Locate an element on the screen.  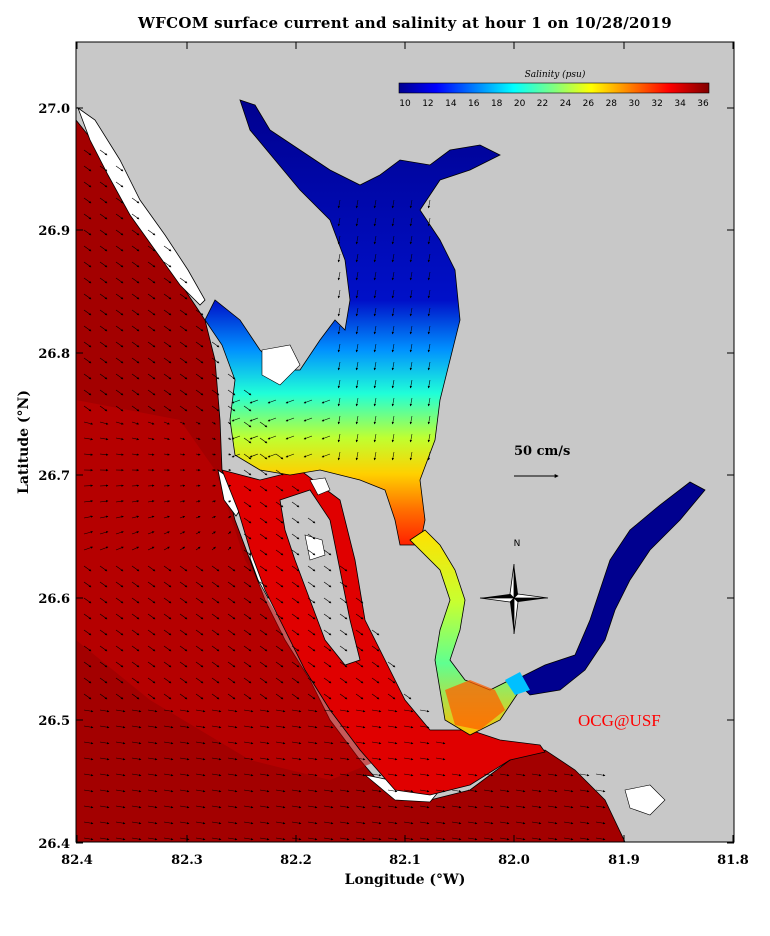
colorbar-tick-label: 14 is located at coordinates (451, 104).